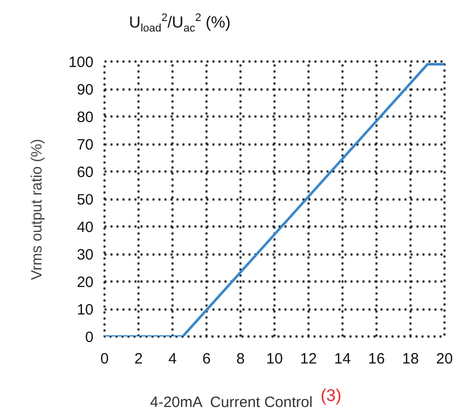  What do you see at coordinates (85, 227) in the screenshot?
I see `y-tick-label: 40` at bounding box center [85, 227].